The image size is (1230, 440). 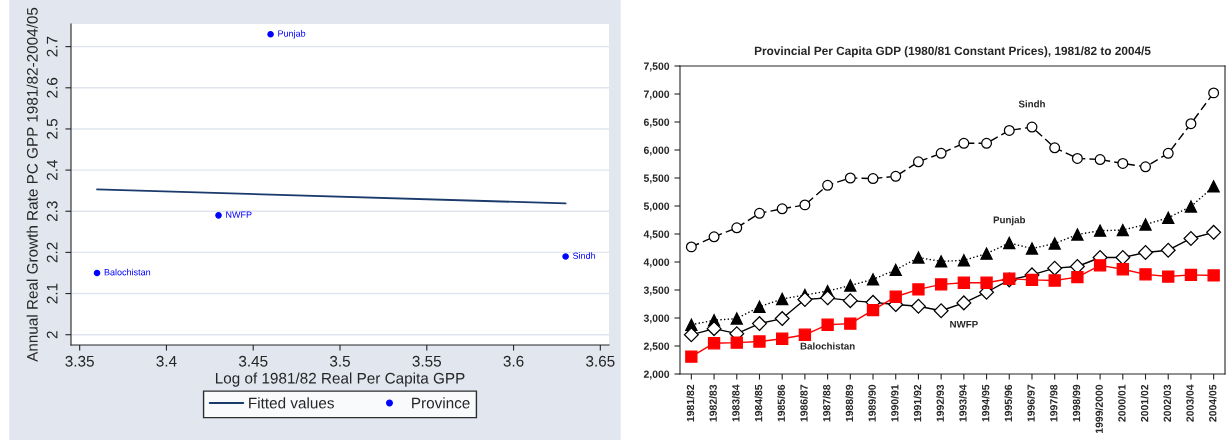 I want to click on x-tick-label: 2001/02, so click(x=1144, y=403).